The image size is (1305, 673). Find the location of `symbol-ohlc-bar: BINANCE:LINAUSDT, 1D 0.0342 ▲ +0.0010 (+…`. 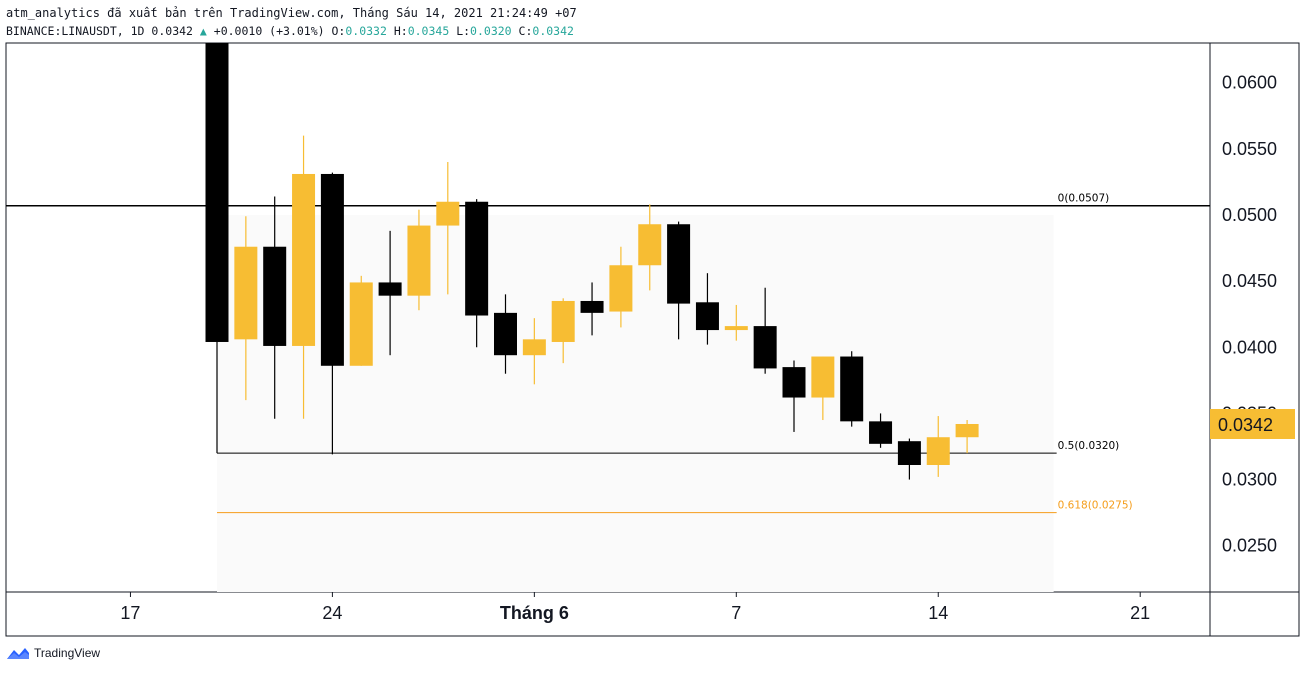

symbol-ohlc-bar: BINANCE:LINAUSDT, 1D 0.0342 ▲ +0.0010 (+… is located at coordinates (290, 31).